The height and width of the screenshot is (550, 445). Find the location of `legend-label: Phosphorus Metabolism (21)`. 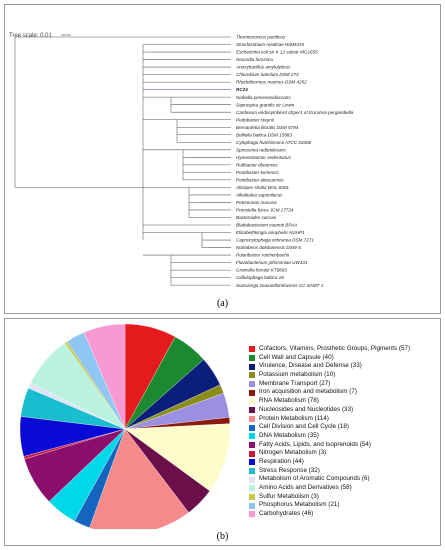

legend-label: Phosphorus Metabolism (21) is located at coordinates (299, 505).